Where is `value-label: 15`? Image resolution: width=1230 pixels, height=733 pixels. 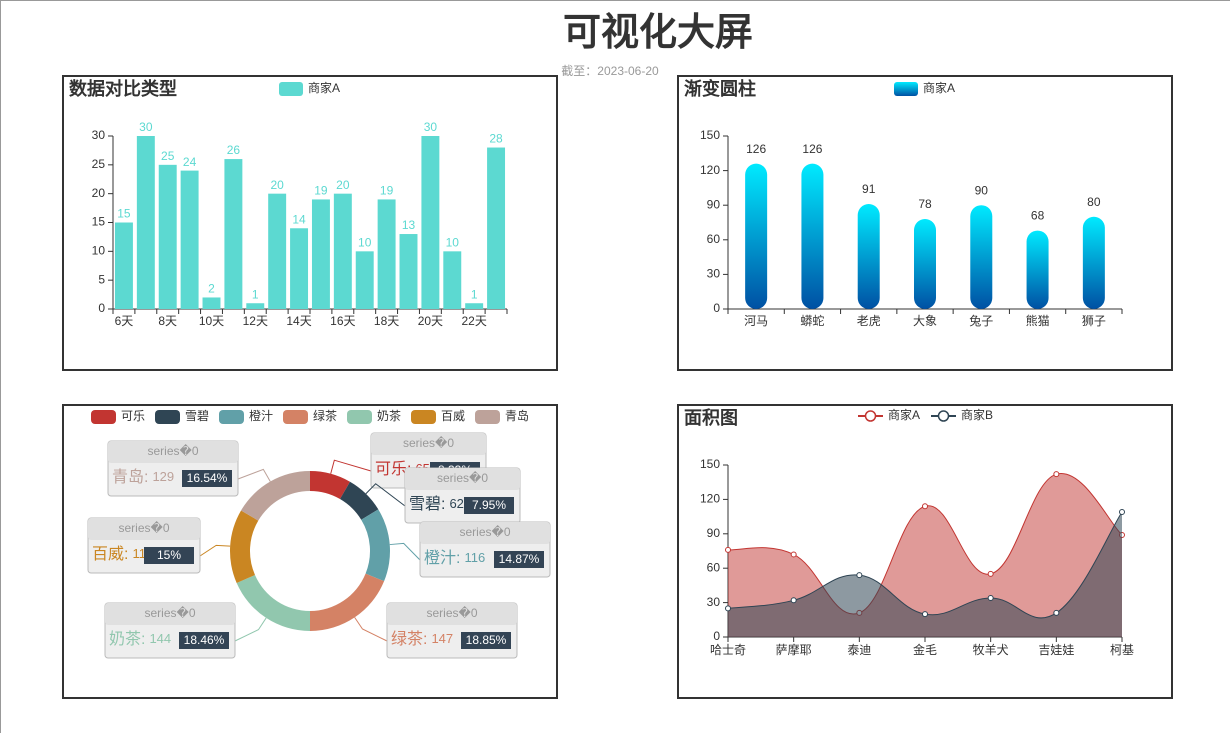 value-label: 15 is located at coordinates (124, 214).